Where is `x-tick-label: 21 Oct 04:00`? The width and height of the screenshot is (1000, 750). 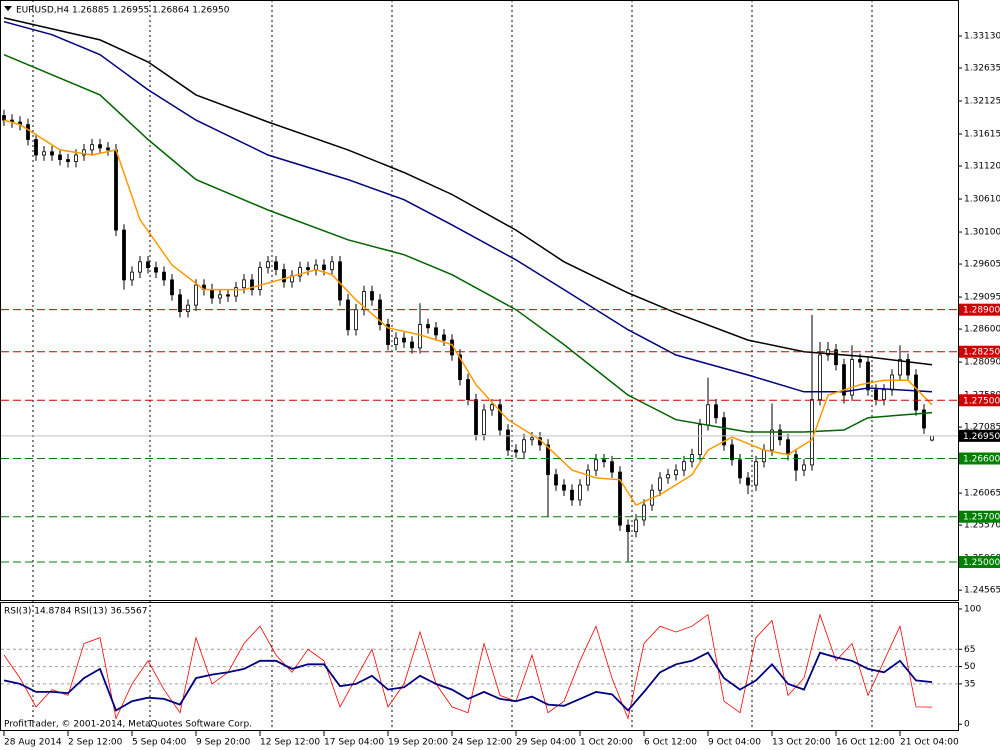 x-tick-label: 21 Oct 04:00 is located at coordinates (929, 743).